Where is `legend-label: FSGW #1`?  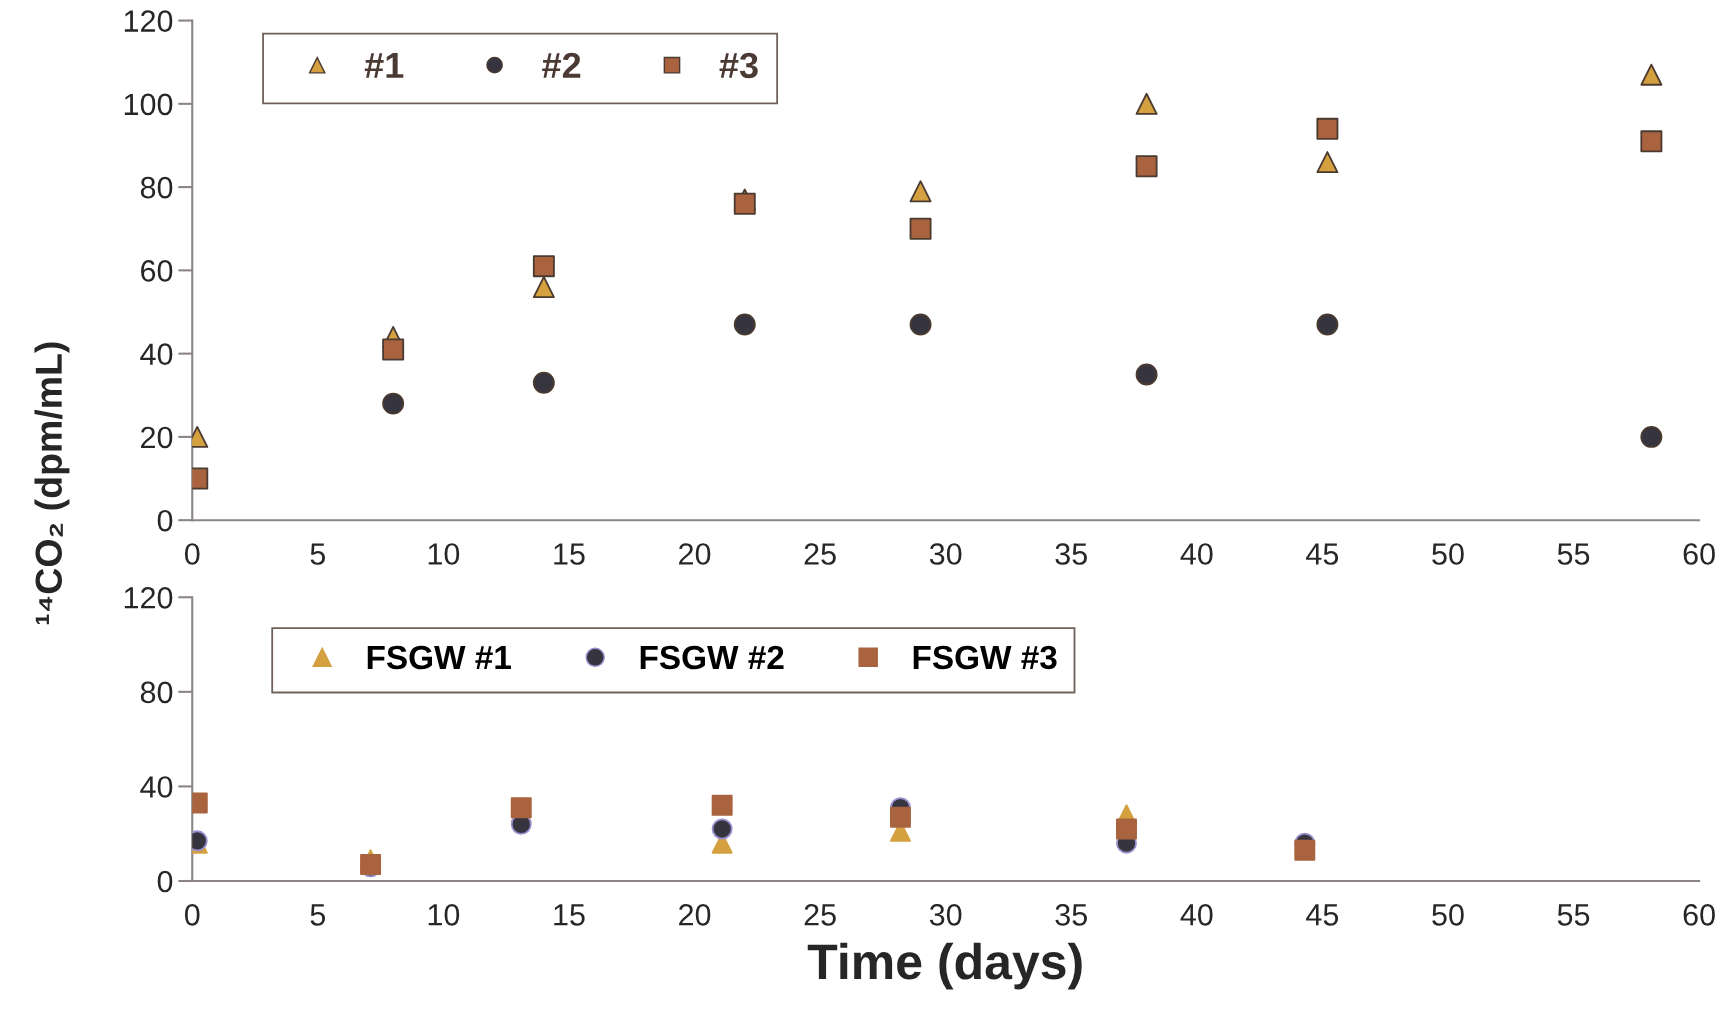
legend-label: FSGW #1 is located at coordinates (439, 657).